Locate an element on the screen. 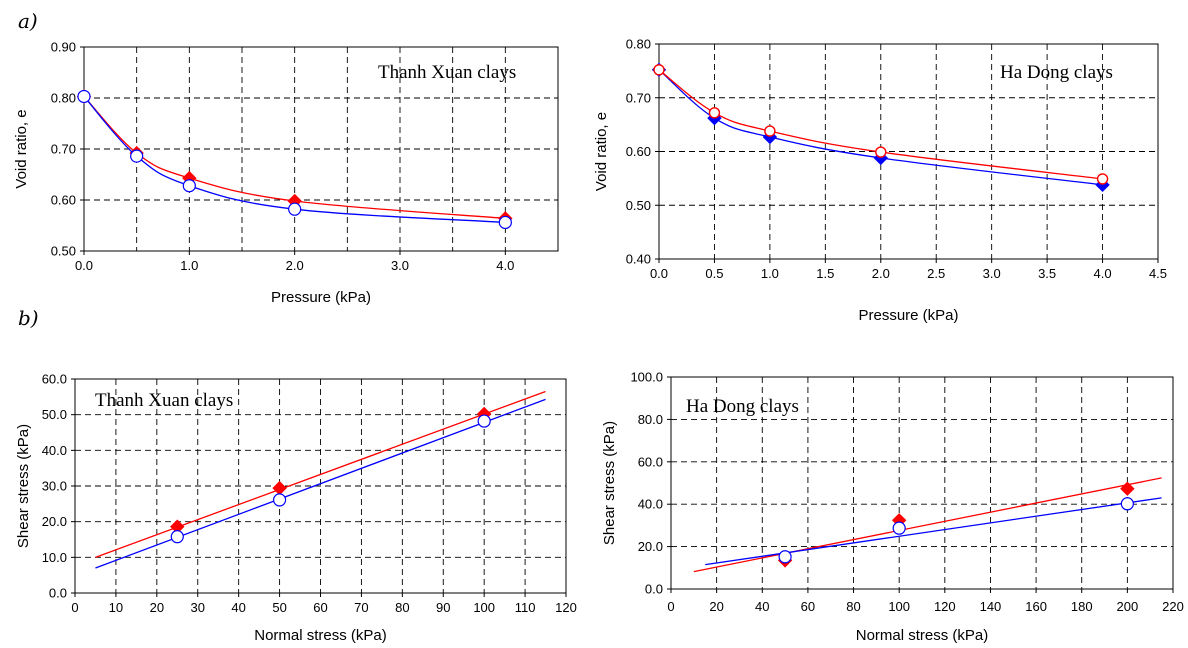 This screenshot has width=1188, height=648. x-tick-label: 2.5 is located at coordinates (936, 273).